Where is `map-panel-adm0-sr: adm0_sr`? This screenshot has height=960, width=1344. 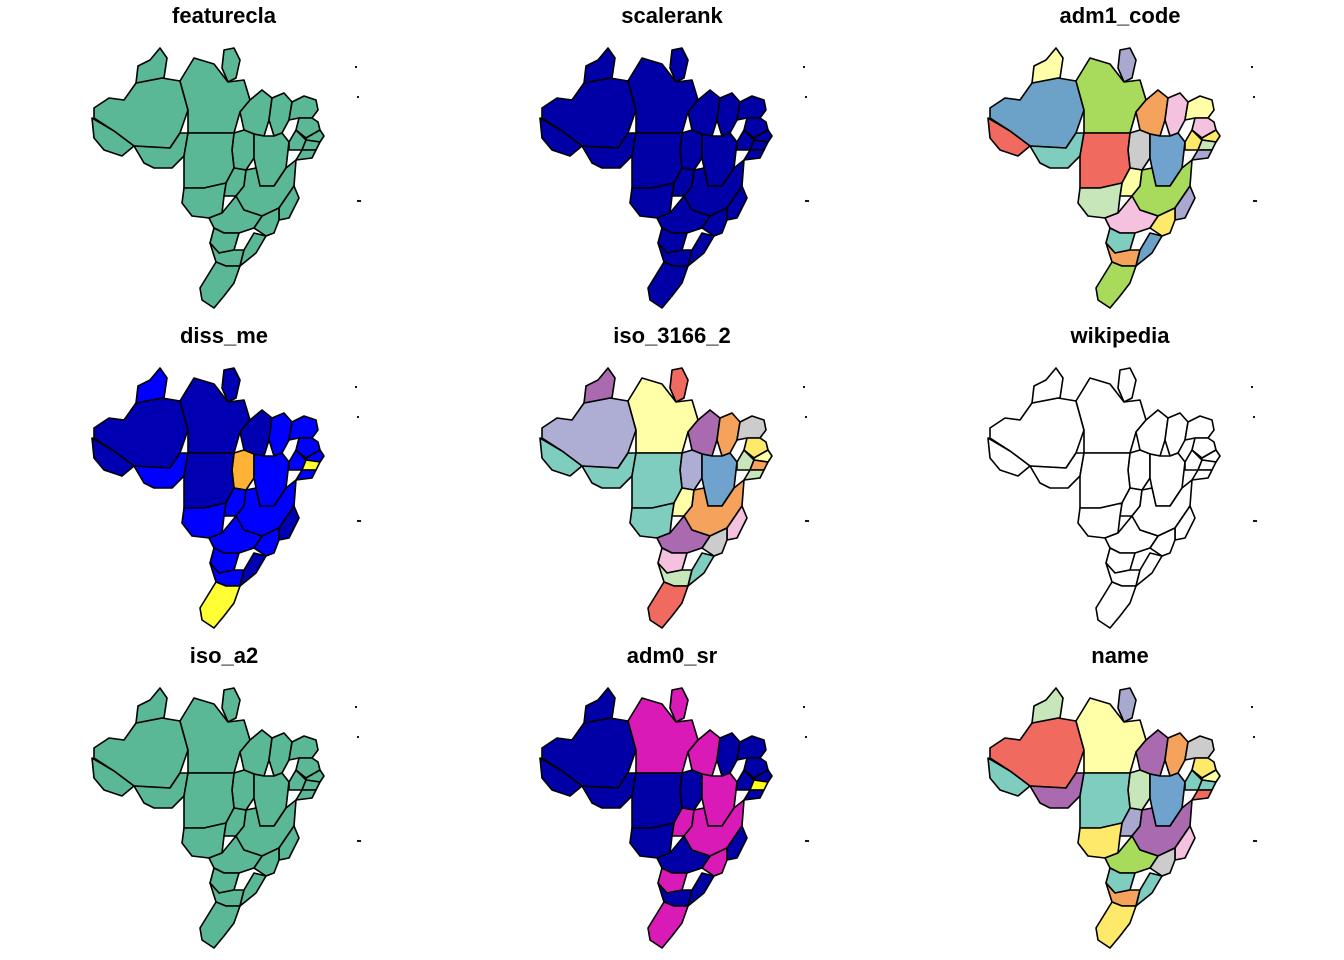
map-panel-adm0-sr: adm0_sr is located at coordinates (672, 800).